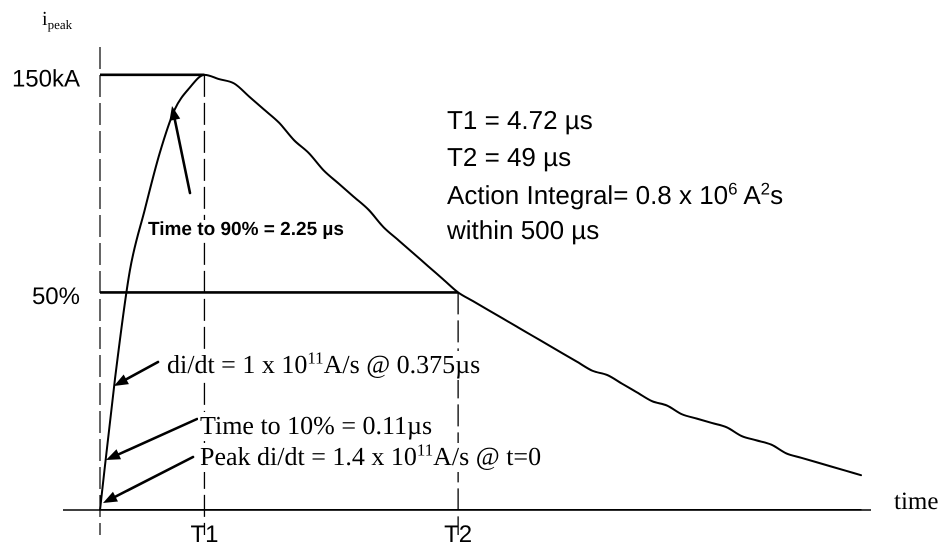  I want to click on ref-line-label: 50%, so click(56, 296).